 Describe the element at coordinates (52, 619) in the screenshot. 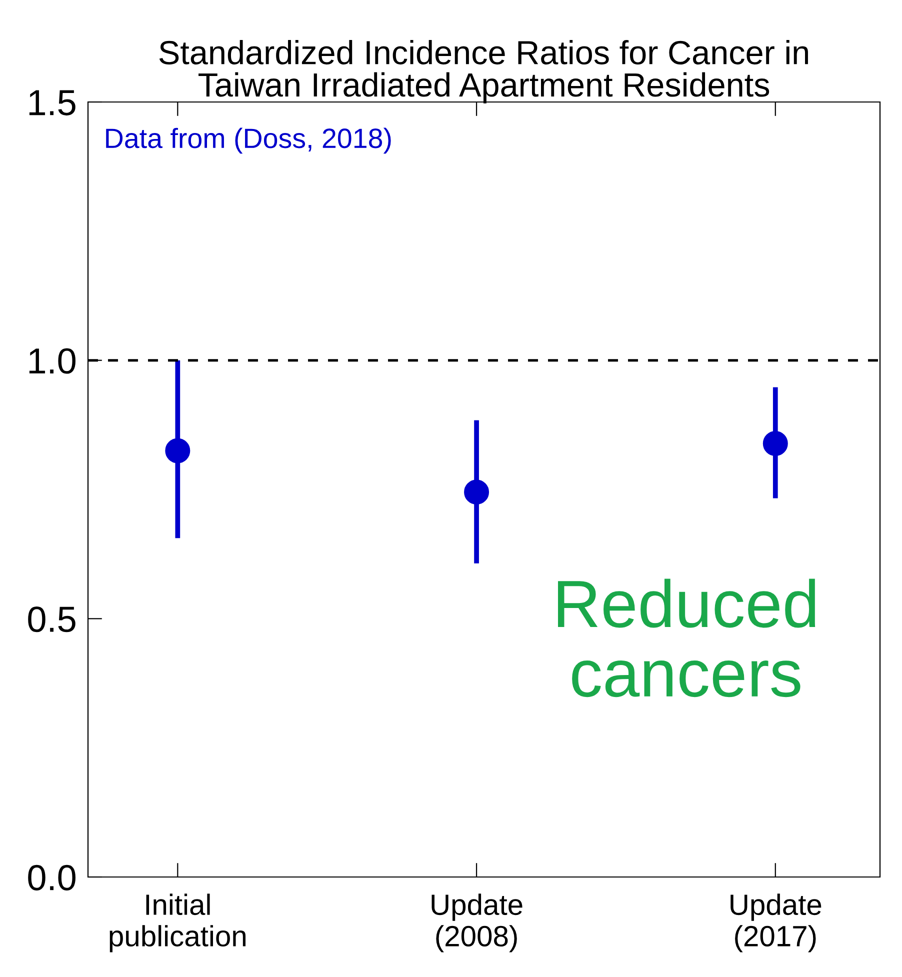

I see `y-tick-label: 0.5` at that location.